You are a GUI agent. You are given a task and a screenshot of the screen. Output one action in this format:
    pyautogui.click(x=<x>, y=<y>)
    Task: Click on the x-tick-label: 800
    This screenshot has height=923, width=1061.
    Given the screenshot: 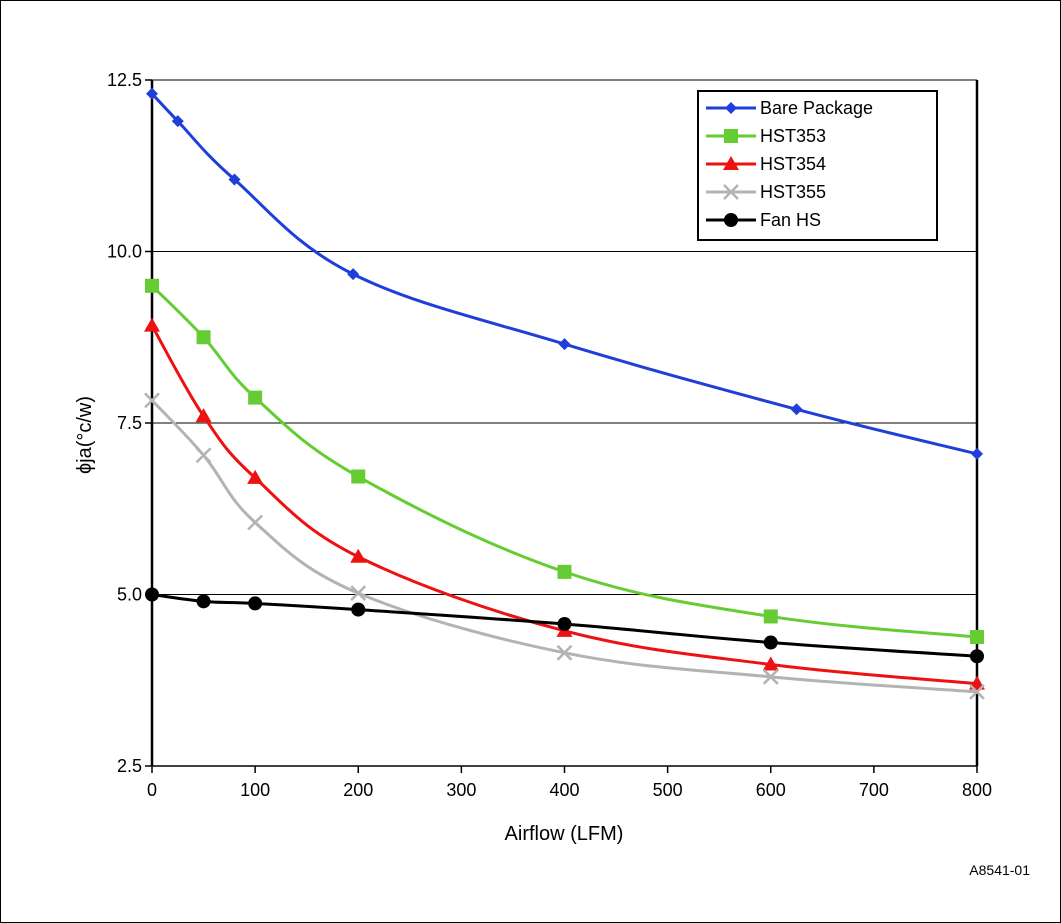 What is the action you would take?
    pyautogui.click(x=977, y=790)
    